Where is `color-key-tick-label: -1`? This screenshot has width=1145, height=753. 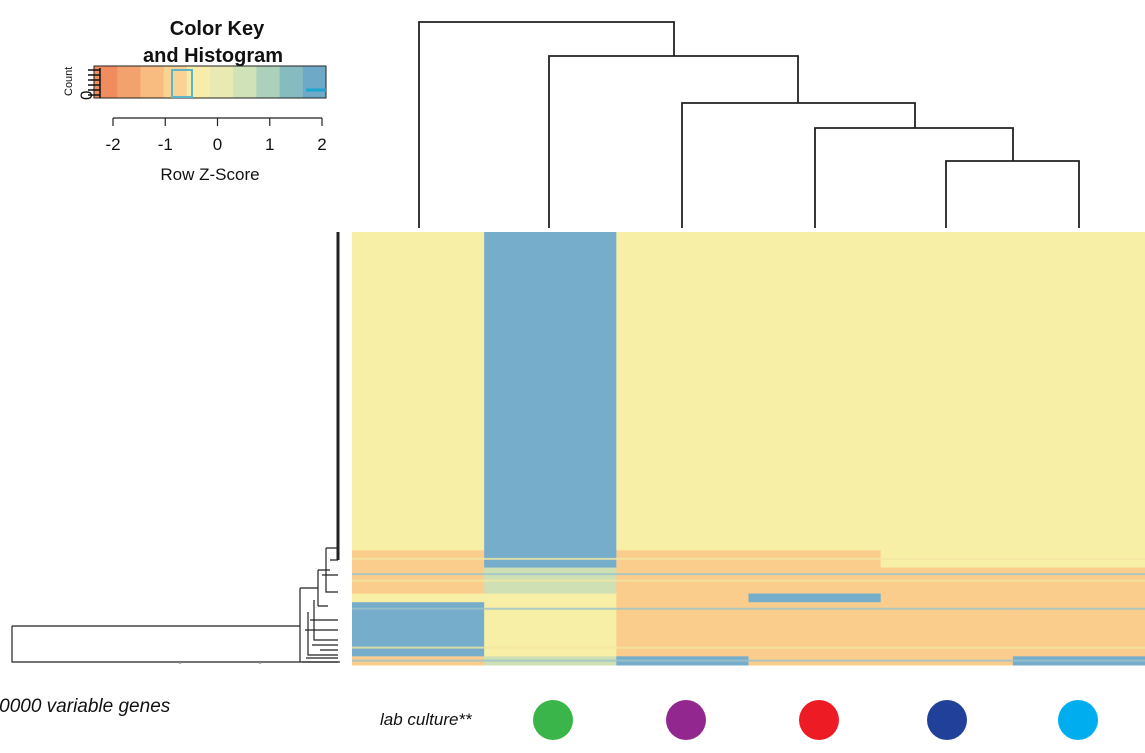 color-key-tick-label: -1 is located at coordinates (165, 144).